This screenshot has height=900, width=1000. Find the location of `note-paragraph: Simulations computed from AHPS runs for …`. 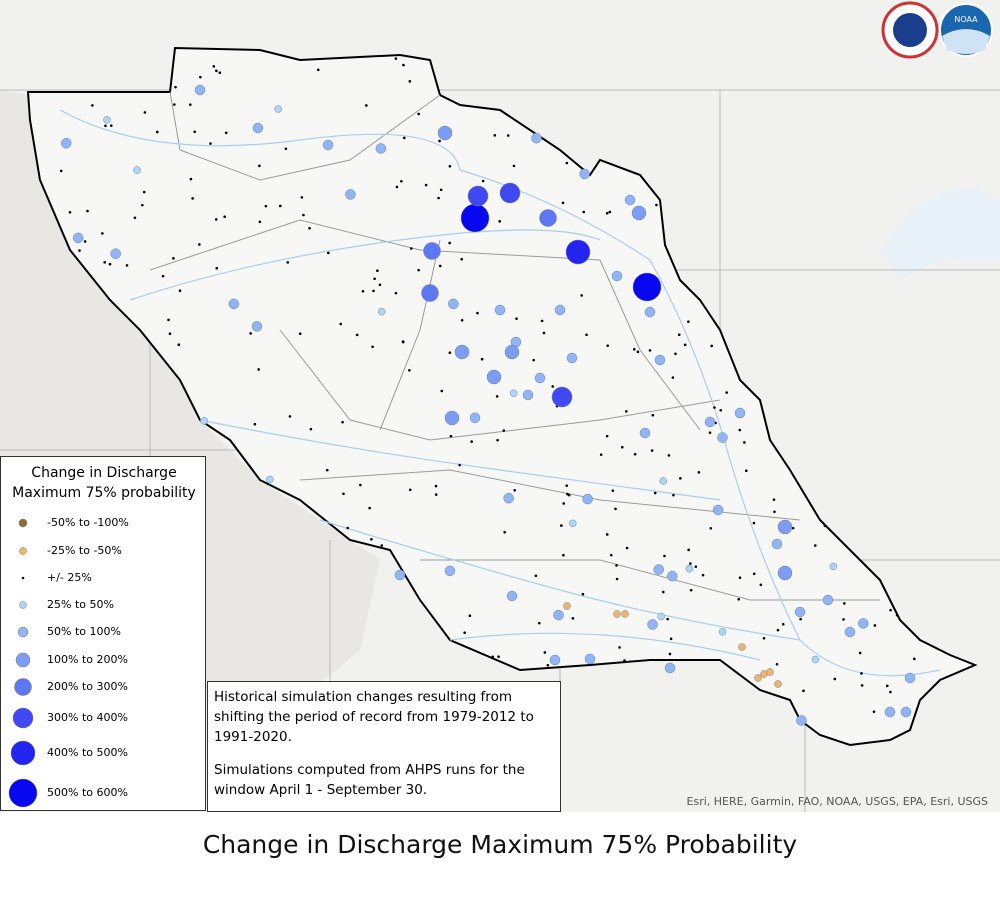

note-paragraph: Simulations computed from AHPS runs for … is located at coordinates (369, 780).